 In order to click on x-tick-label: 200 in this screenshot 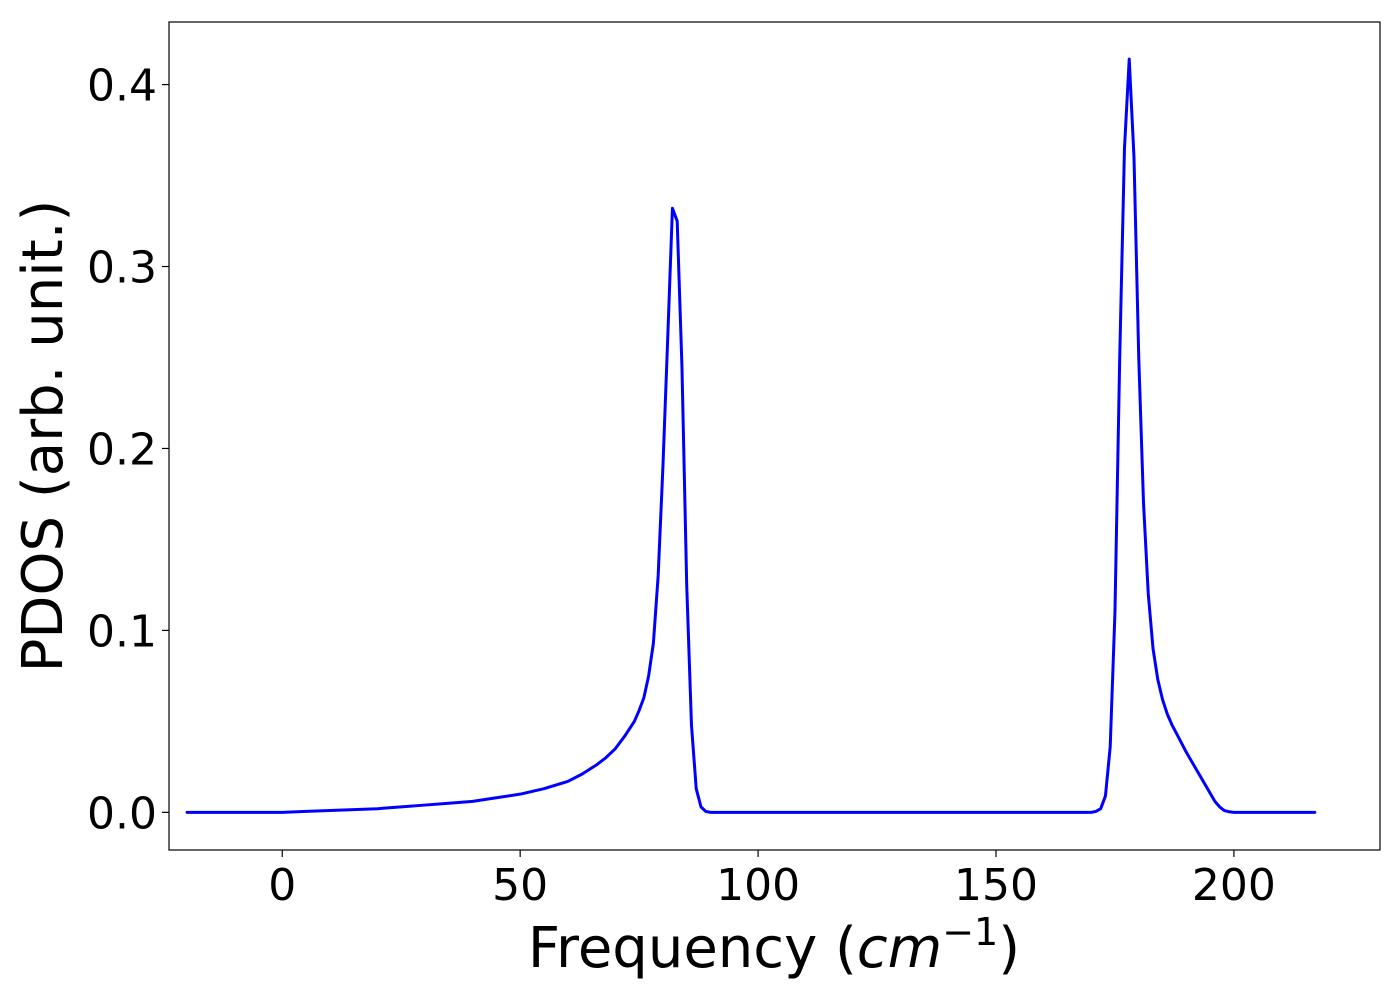, I will do `click(1234, 885)`.